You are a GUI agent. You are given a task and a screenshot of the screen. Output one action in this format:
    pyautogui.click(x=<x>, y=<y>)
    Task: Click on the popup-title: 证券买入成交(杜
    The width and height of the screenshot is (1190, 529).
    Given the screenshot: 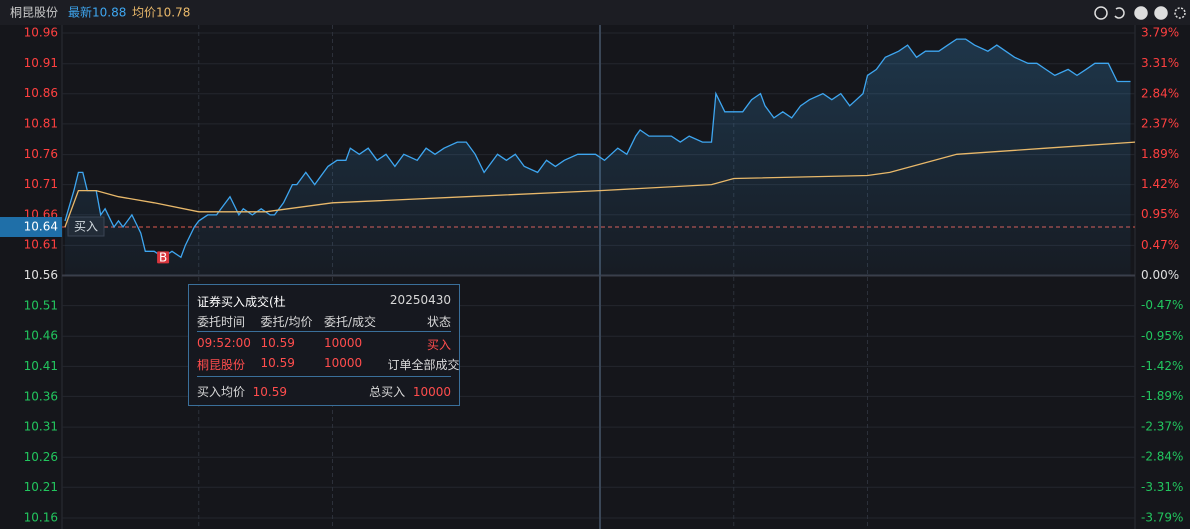 What is the action you would take?
    pyautogui.click(x=241, y=302)
    